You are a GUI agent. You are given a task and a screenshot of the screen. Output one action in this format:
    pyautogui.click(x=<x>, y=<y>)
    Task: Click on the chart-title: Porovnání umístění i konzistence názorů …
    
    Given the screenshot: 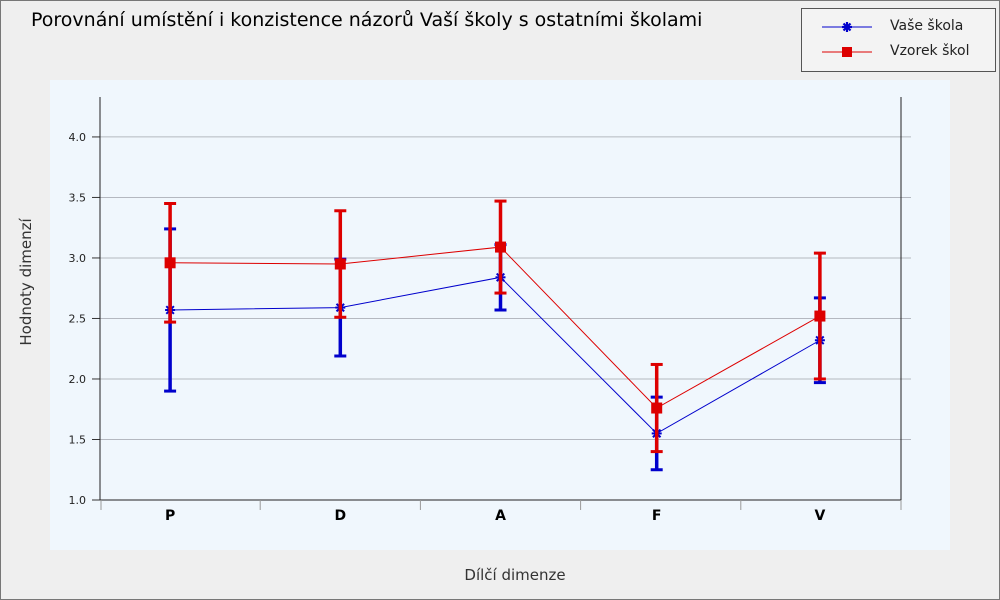 What is the action you would take?
    pyautogui.click(x=367, y=20)
    